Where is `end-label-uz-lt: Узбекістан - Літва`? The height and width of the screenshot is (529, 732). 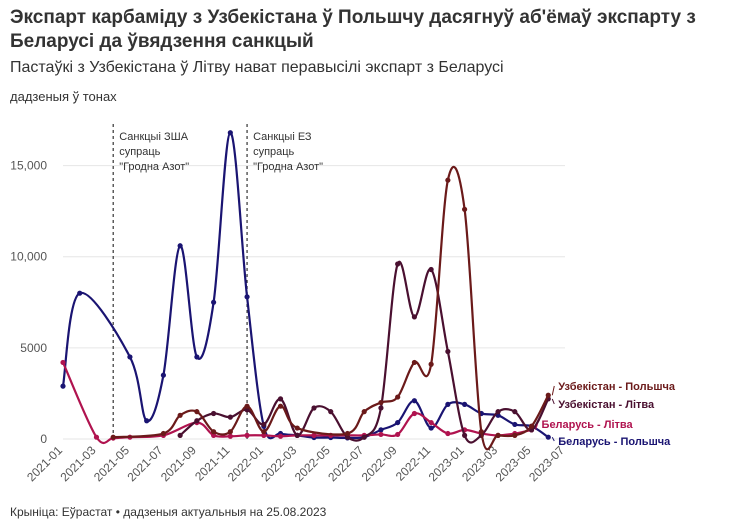 end-label-uz-lt: Узбекістан - Літва is located at coordinates (606, 405).